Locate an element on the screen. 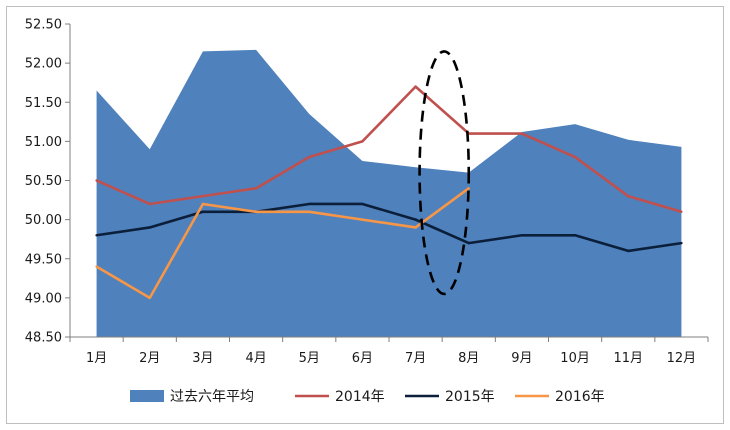  y-tick-label: 51.50 is located at coordinates (43, 103).